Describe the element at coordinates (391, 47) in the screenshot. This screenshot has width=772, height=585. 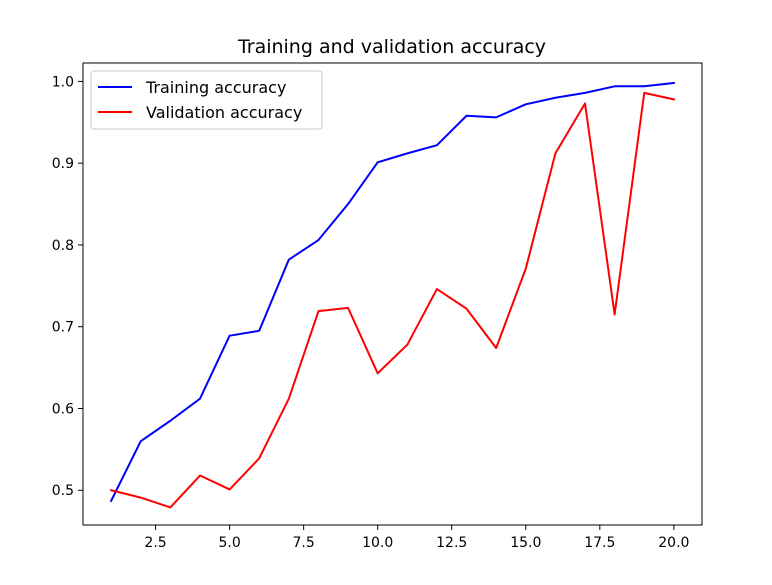
I see `chart-title: Training and validation accuracy` at that location.